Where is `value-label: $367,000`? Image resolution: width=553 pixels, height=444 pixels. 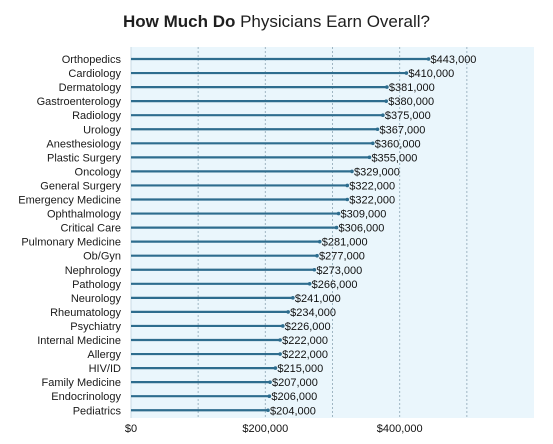
value-label: $367,000 is located at coordinates (403, 130).